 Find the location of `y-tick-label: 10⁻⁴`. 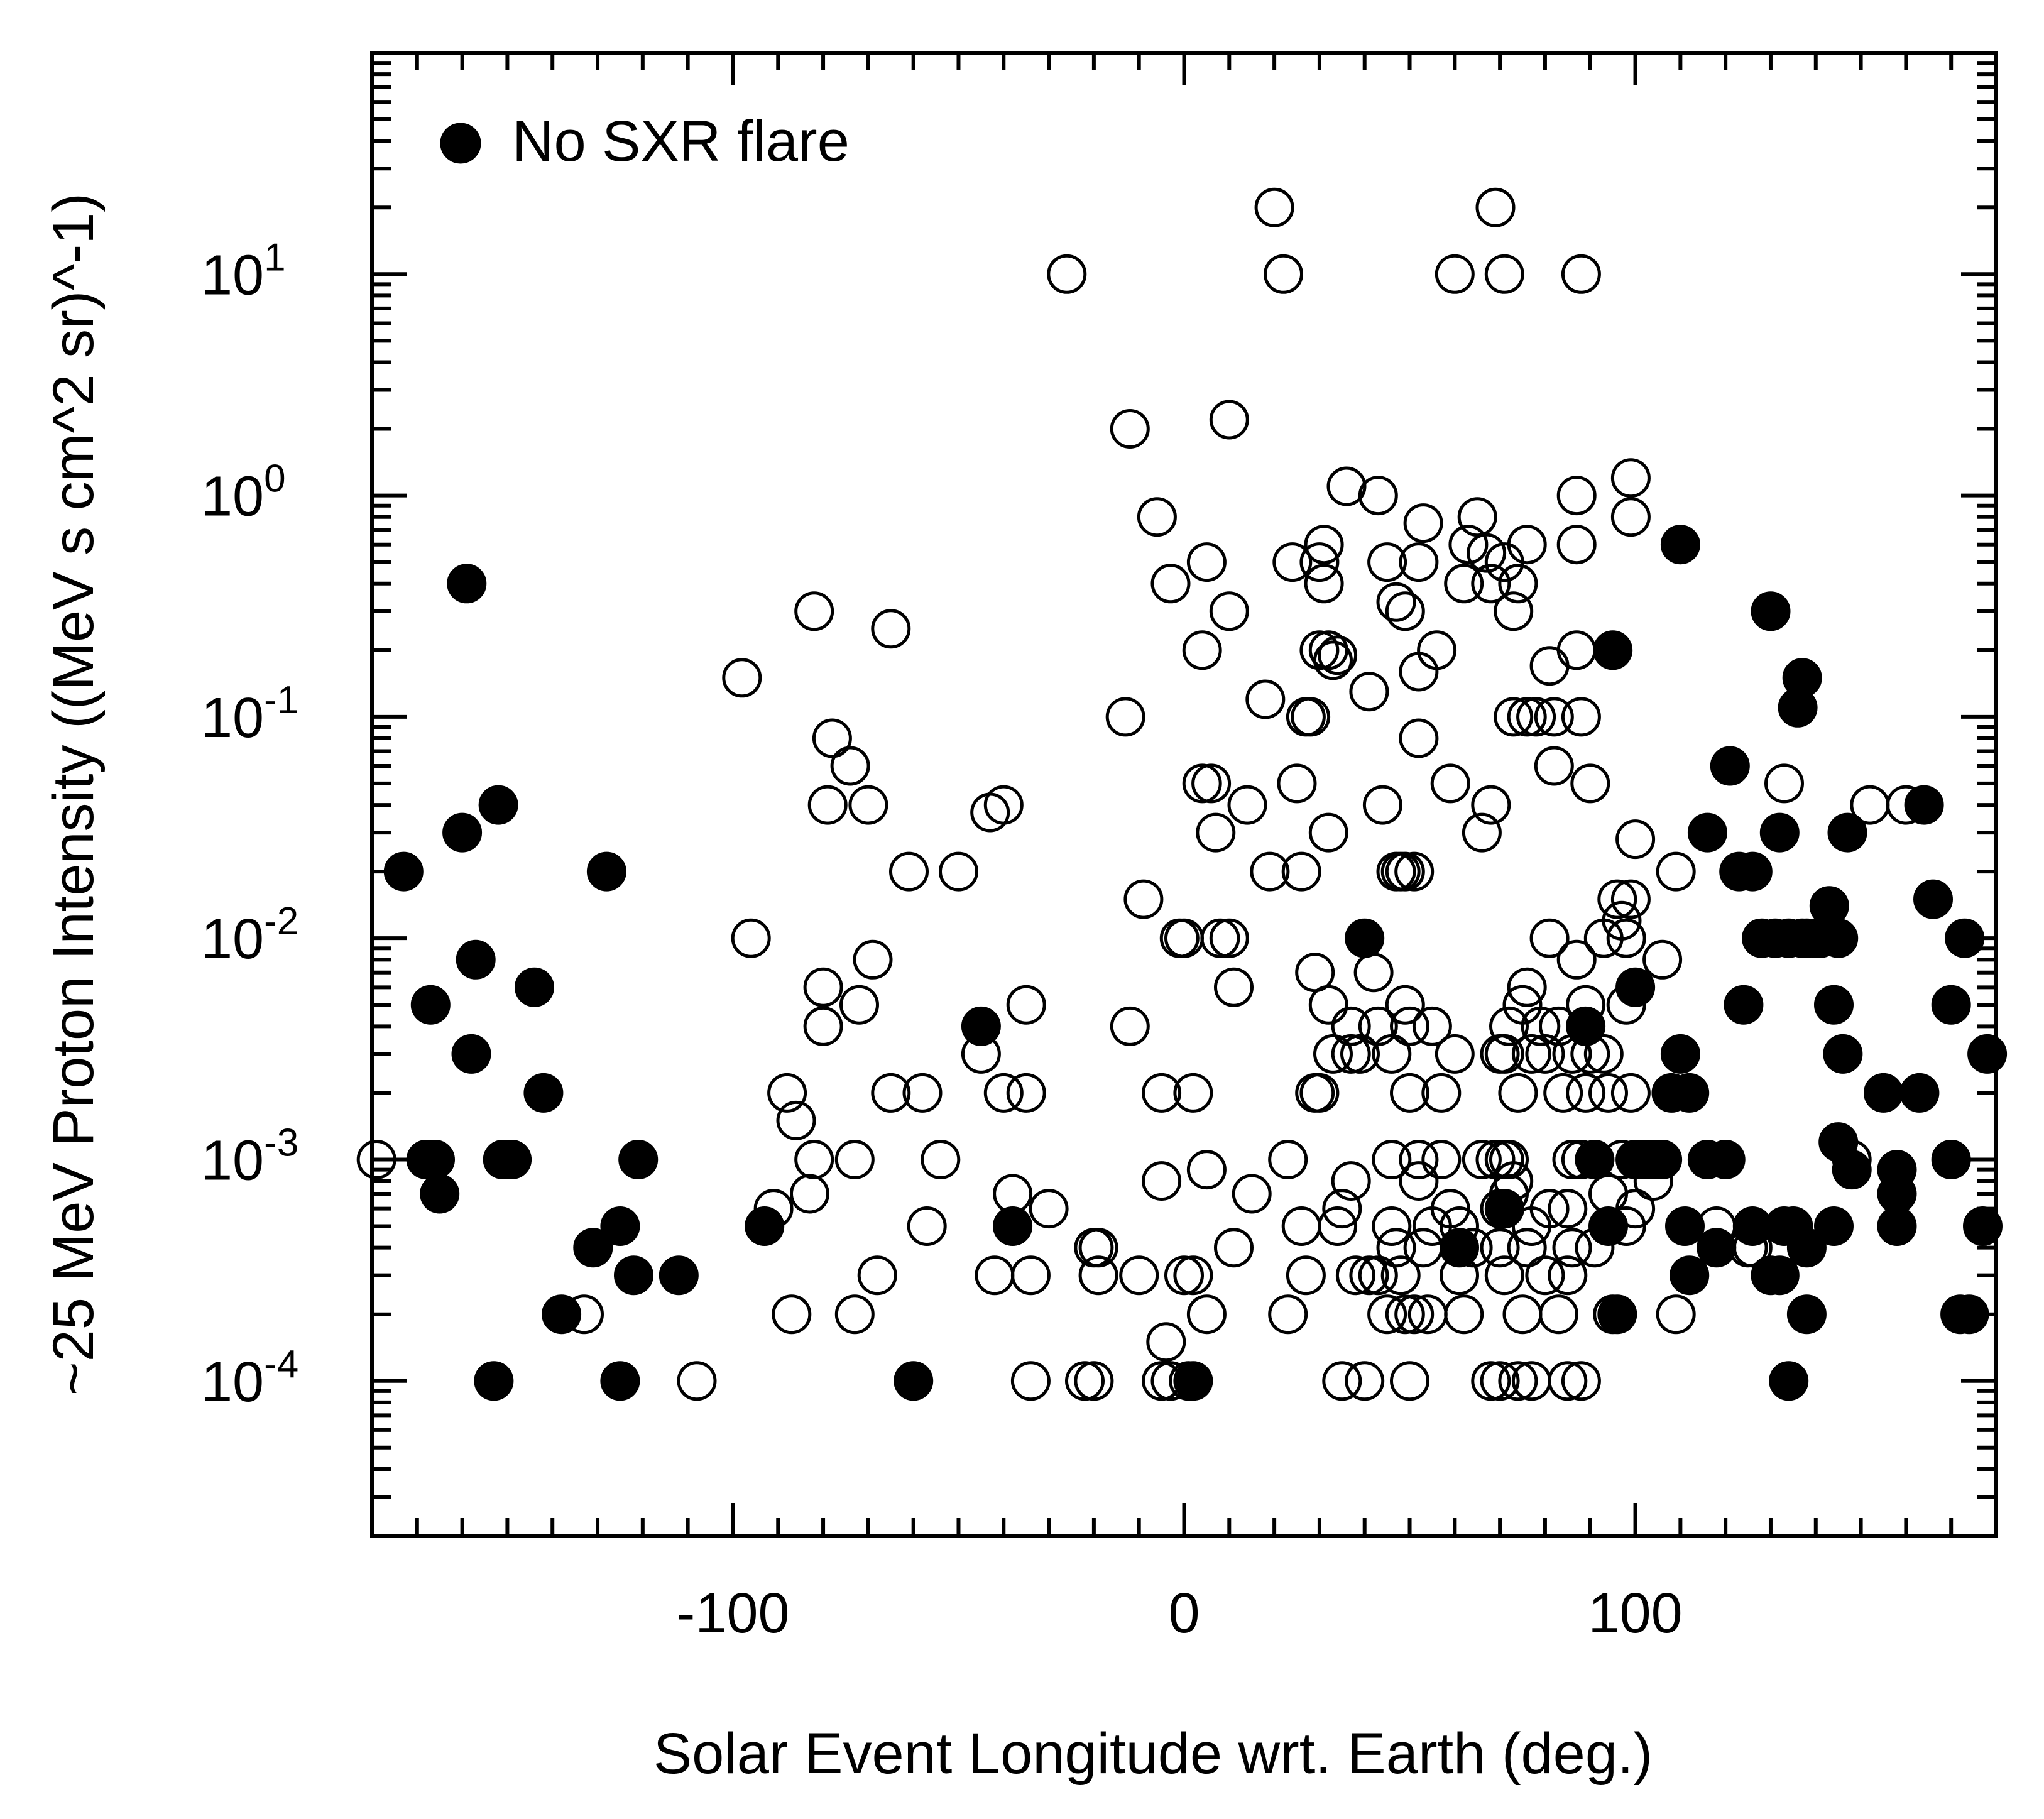

y-tick-label: 10⁻⁴ is located at coordinates (250, 1378).